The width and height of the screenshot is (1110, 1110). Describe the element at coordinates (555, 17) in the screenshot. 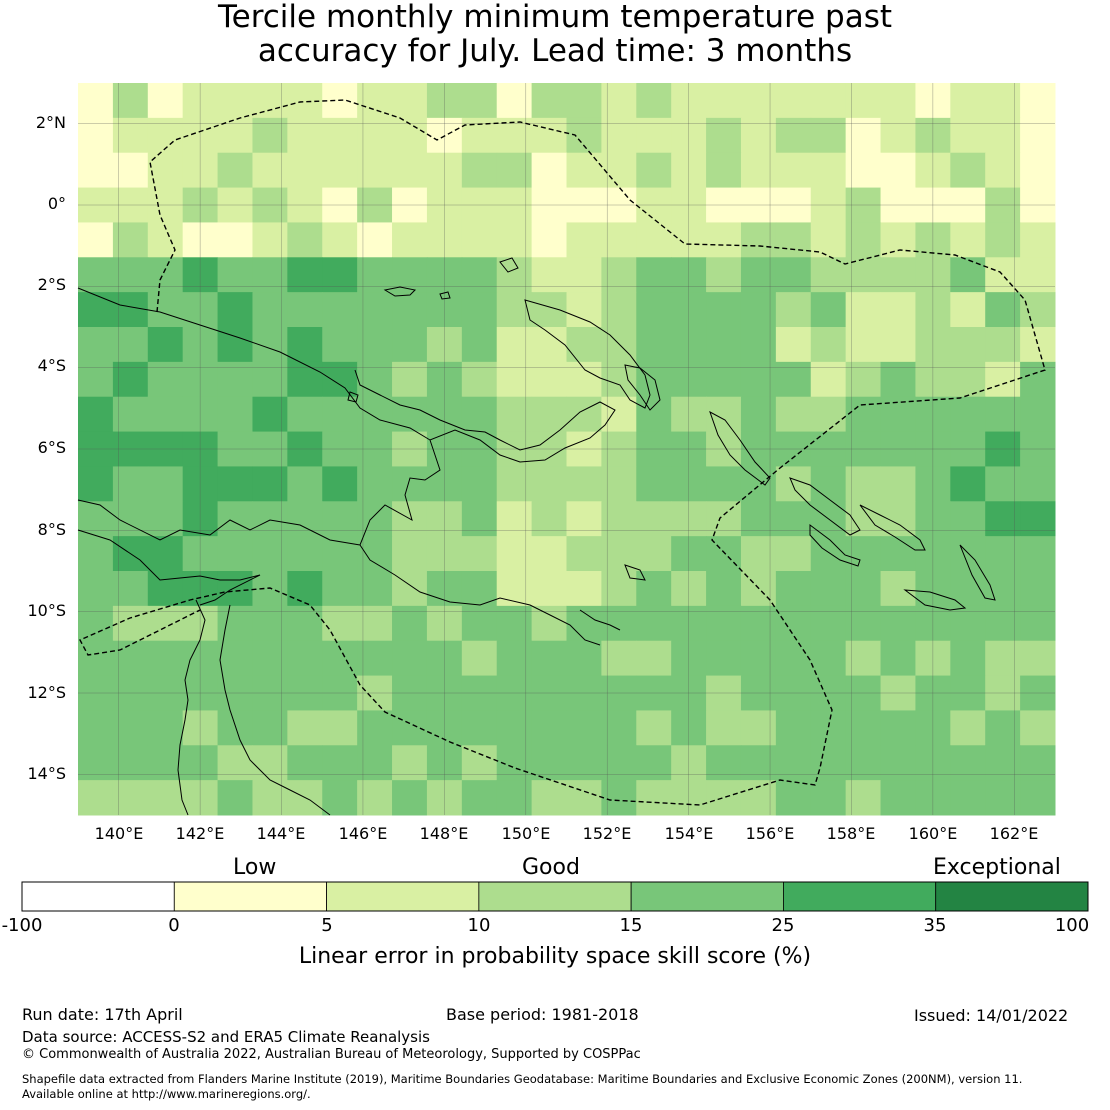

I see `title-line-1: Tercile monthly minimum temperature past` at that location.